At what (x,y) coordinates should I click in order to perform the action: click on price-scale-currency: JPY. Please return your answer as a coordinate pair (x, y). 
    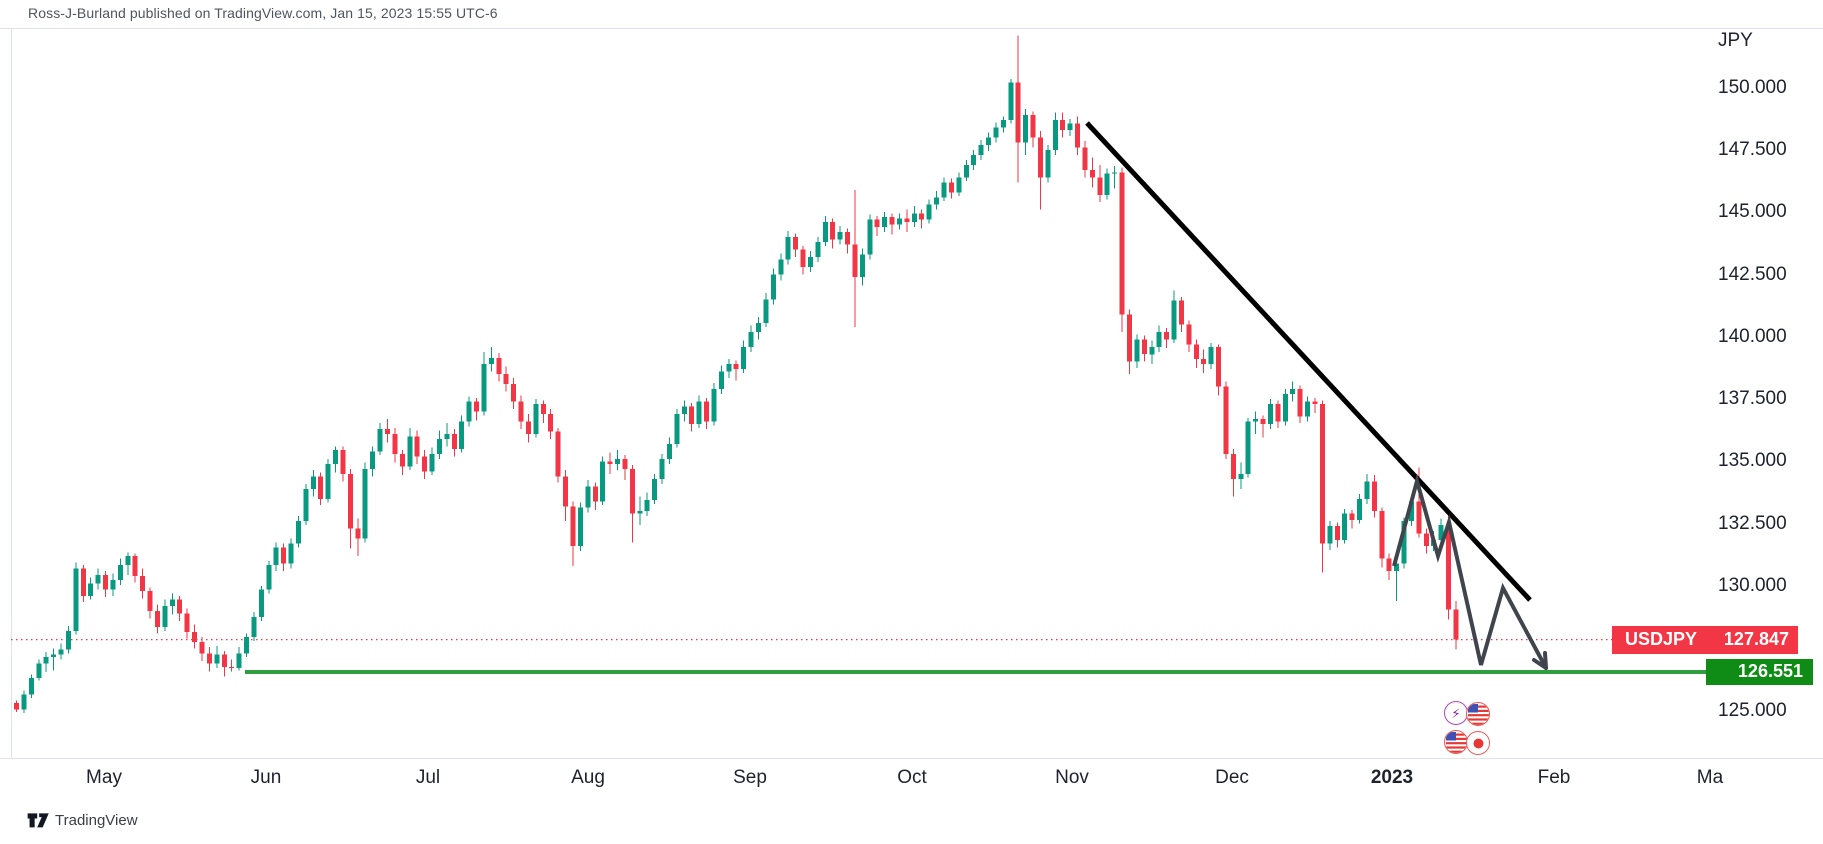
    Looking at the image, I should click on (1735, 40).